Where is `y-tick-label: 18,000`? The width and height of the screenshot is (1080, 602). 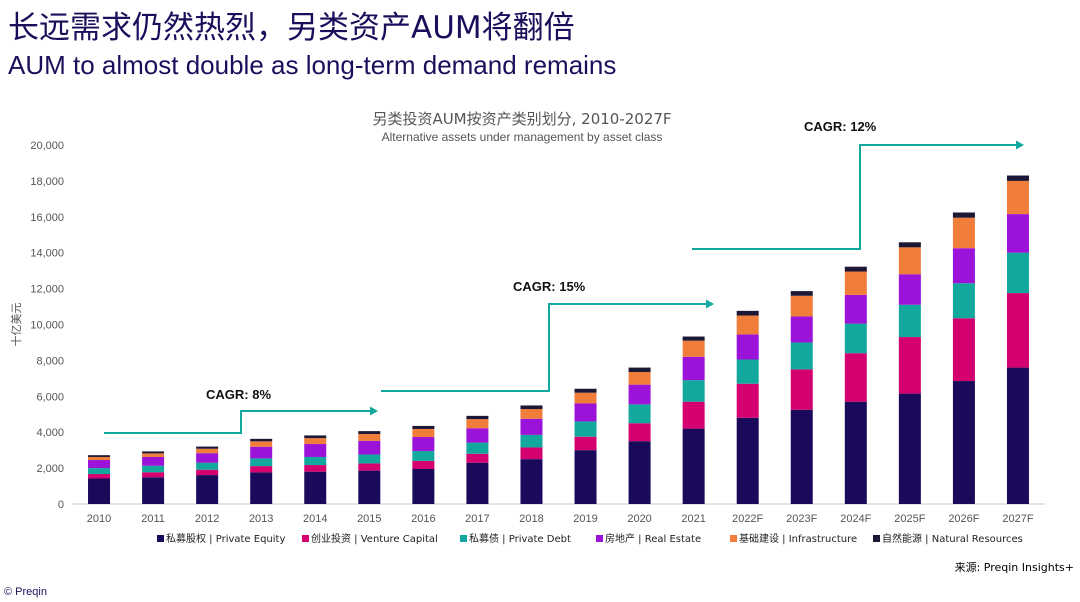
y-tick-label: 18,000 is located at coordinates (47, 182).